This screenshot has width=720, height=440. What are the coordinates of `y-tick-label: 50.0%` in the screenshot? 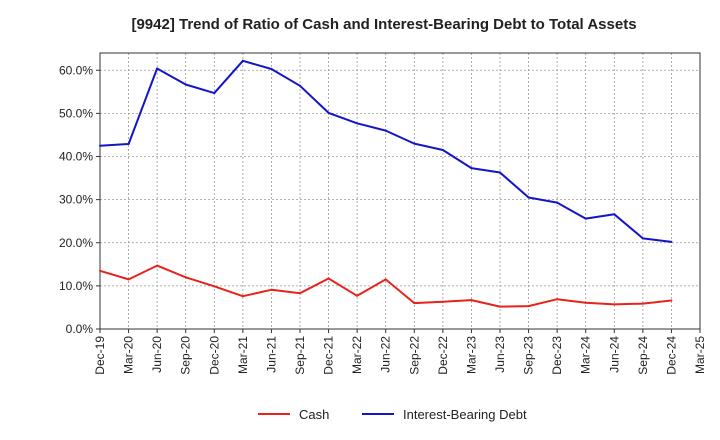 It's located at (76, 113).